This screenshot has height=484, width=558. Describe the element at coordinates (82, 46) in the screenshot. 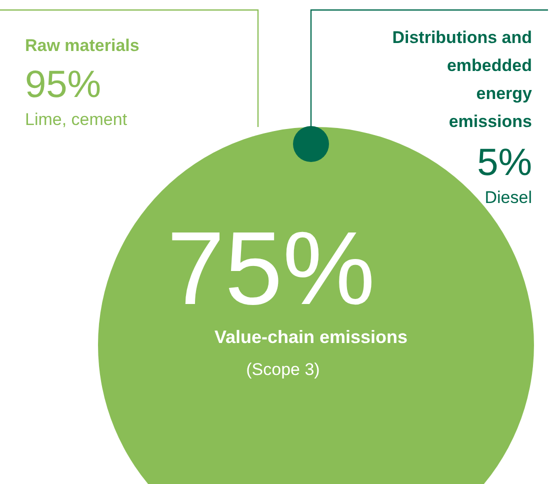

I see `category-label: Raw materials` at that location.